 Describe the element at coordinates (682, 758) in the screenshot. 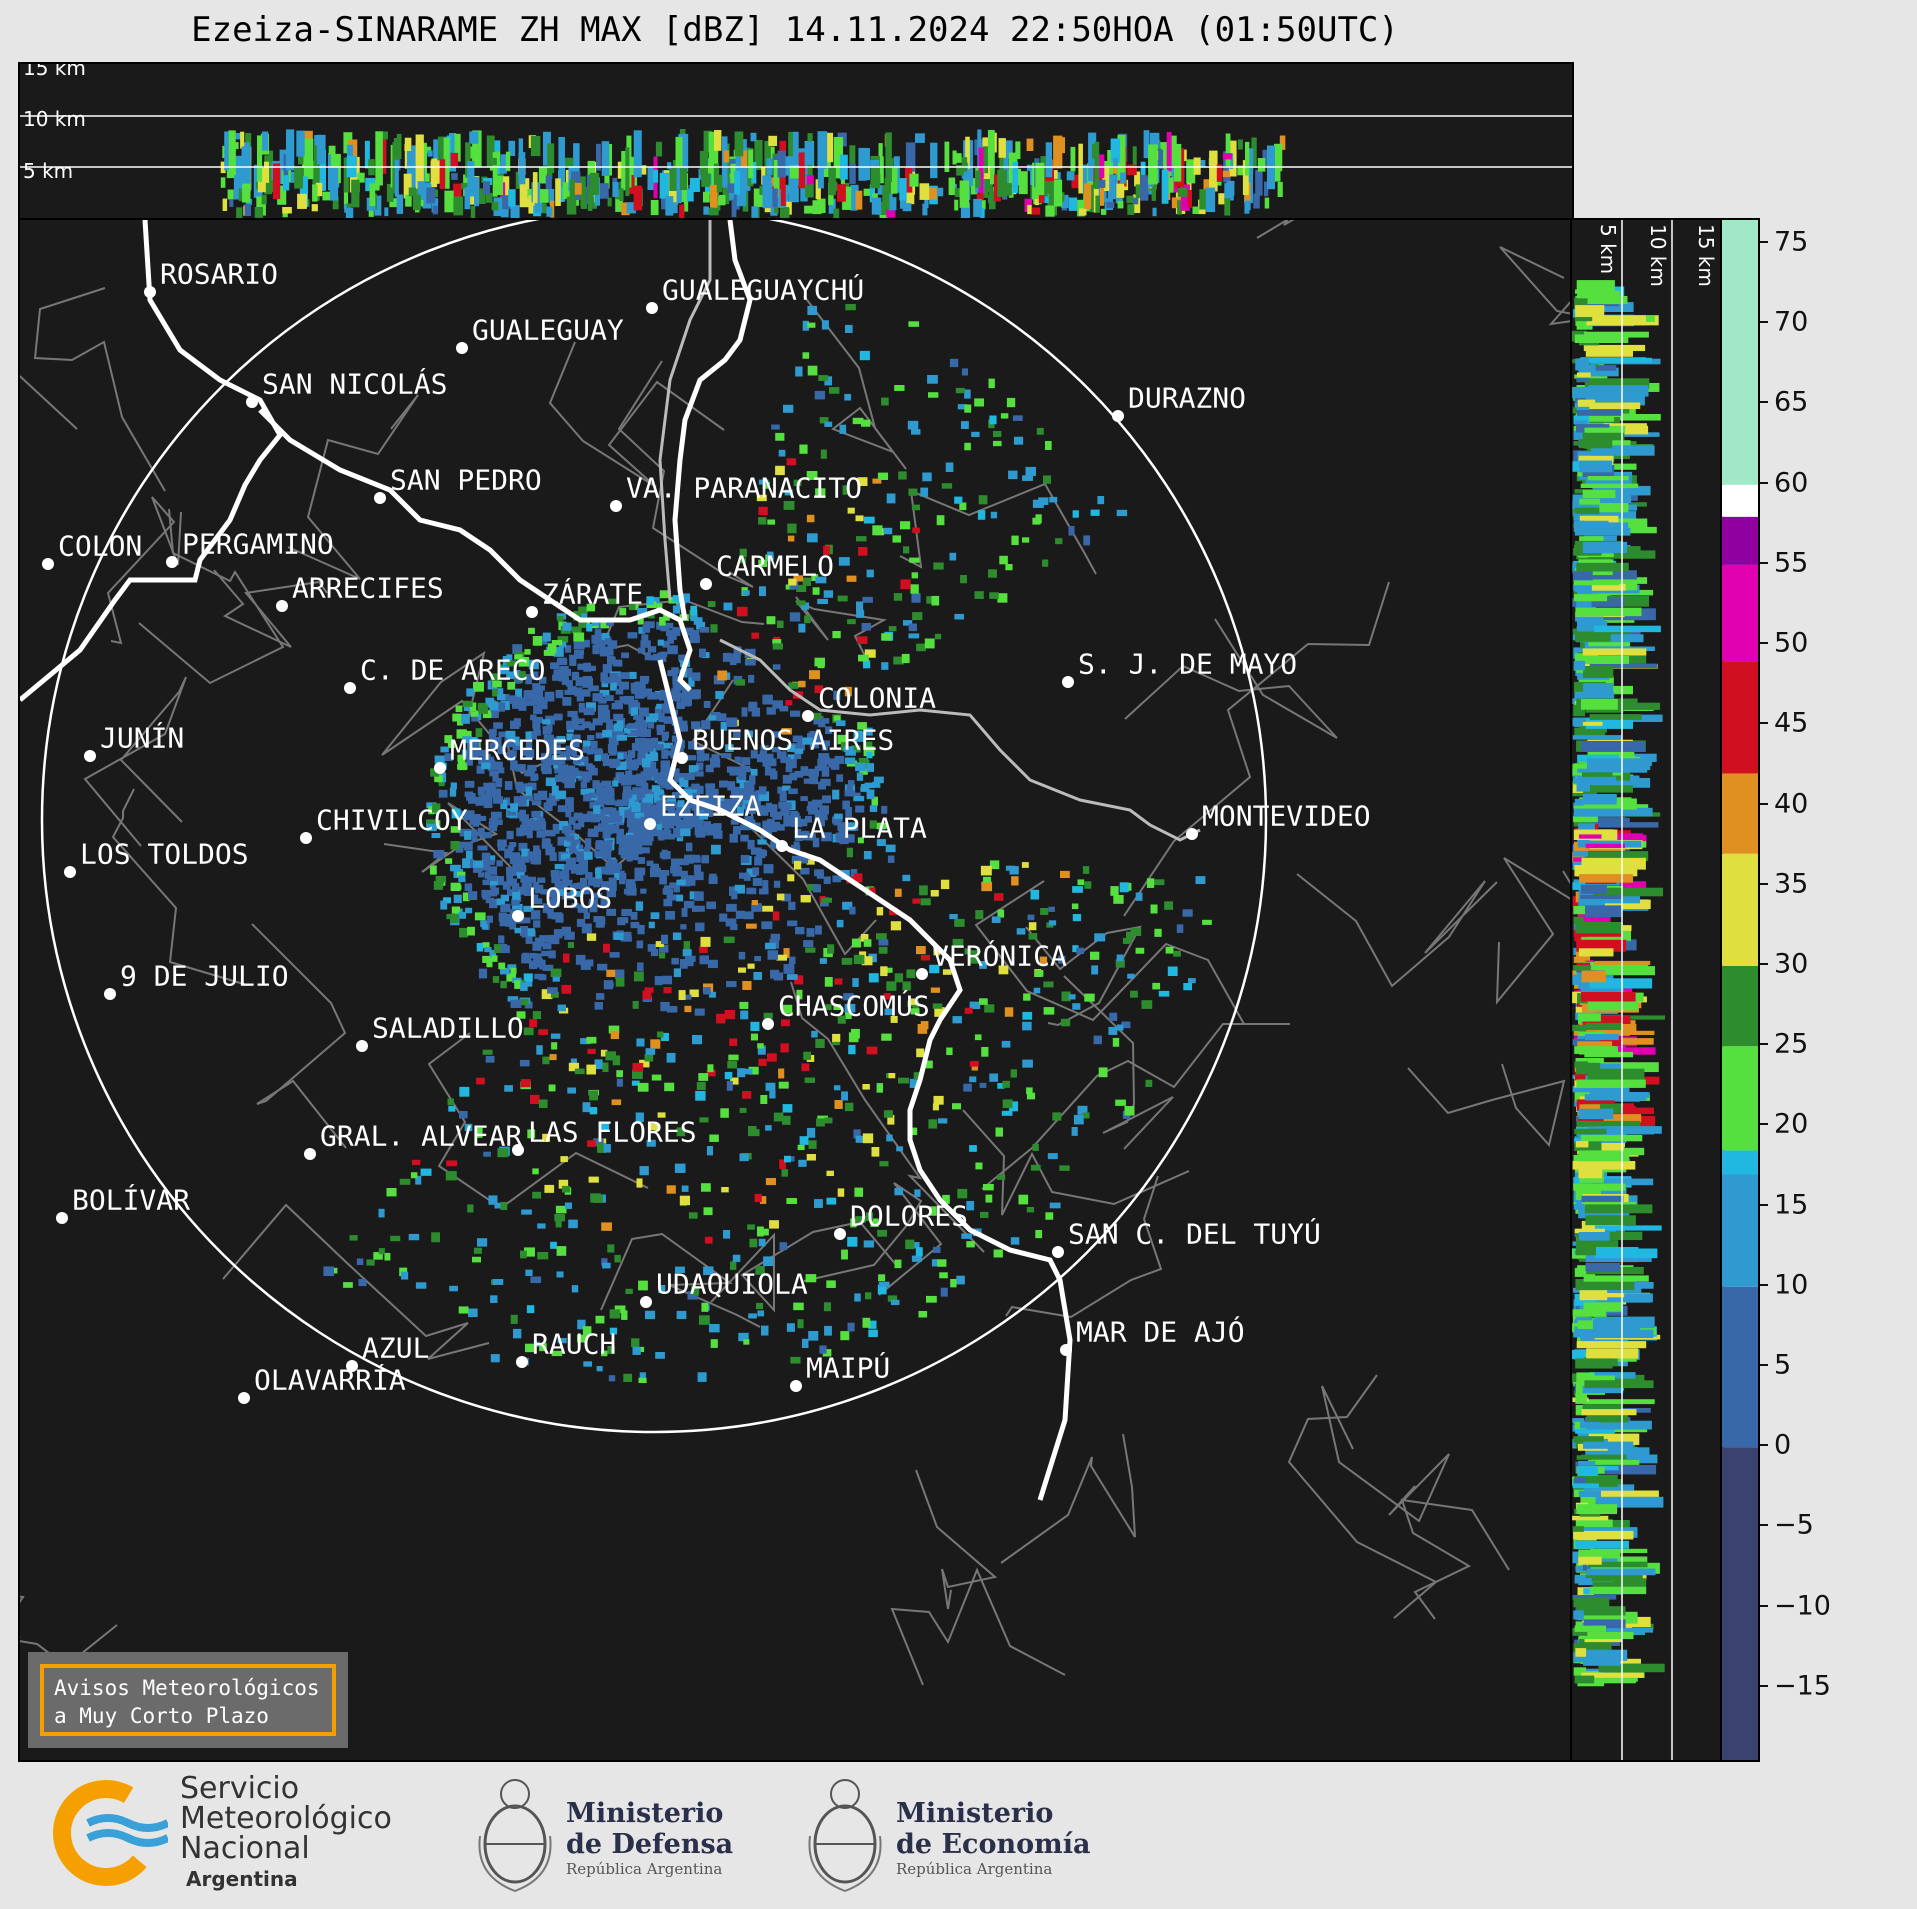

I see `city-marker-dot` at that location.